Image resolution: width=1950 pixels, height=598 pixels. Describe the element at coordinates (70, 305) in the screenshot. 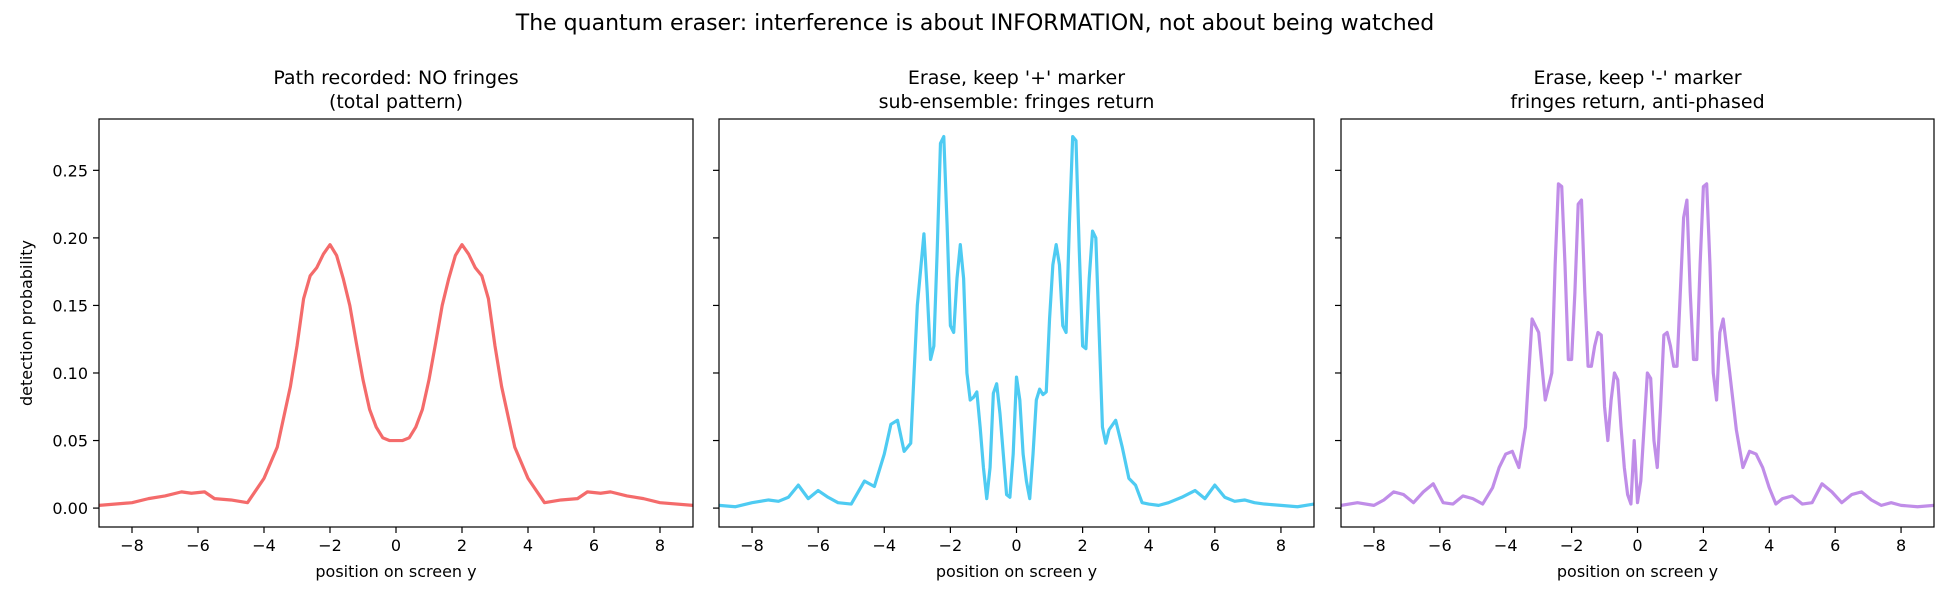

I see `y-tick-label: 0.15` at that location.